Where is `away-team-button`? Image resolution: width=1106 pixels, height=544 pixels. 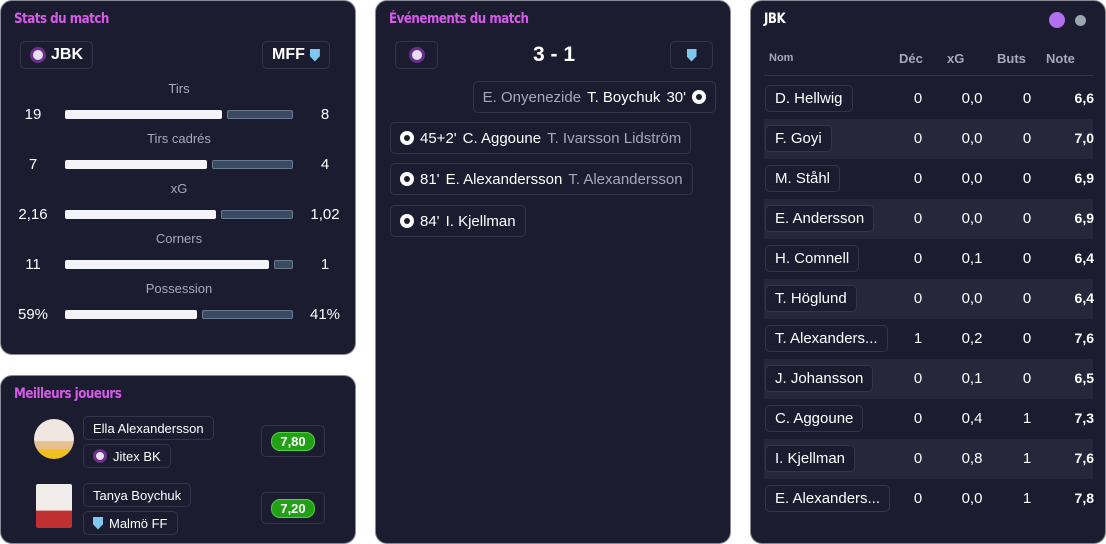 away-team-button is located at coordinates (691, 55).